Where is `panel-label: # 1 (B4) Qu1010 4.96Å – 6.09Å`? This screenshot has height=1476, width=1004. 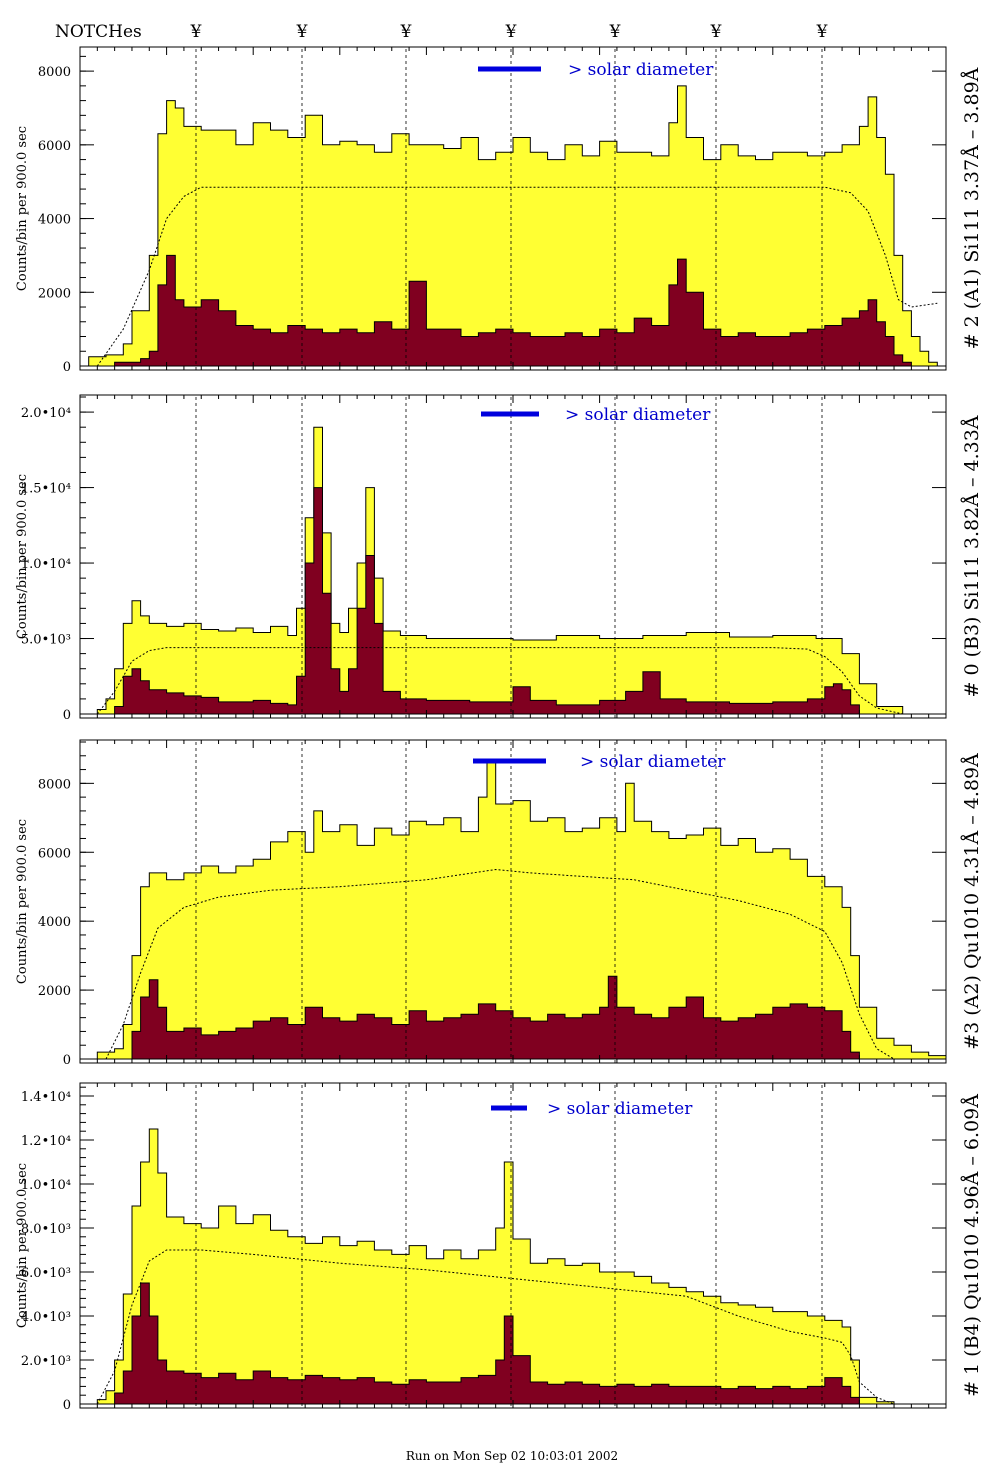 panel-label: # 1 (B4) Qu1010 4.96Å – 6.09Å is located at coordinates (972, 1245).